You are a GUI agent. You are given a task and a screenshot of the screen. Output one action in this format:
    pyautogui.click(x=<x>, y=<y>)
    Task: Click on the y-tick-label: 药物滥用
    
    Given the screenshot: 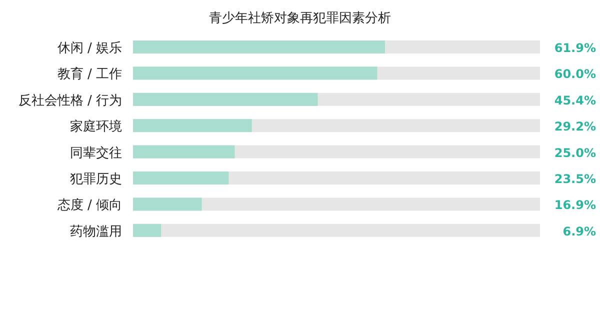 What is the action you would take?
    pyautogui.click(x=96, y=232)
    